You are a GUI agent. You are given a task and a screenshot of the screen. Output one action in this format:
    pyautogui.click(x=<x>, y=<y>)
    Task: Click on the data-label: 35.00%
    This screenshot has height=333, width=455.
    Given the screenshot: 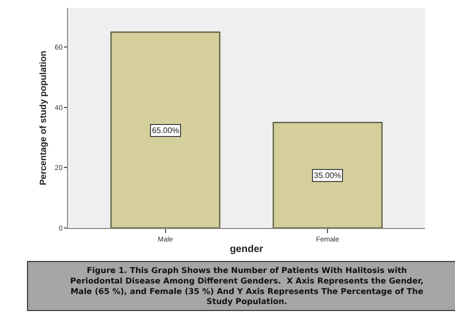 What is the action you would take?
    pyautogui.click(x=328, y=175)
    